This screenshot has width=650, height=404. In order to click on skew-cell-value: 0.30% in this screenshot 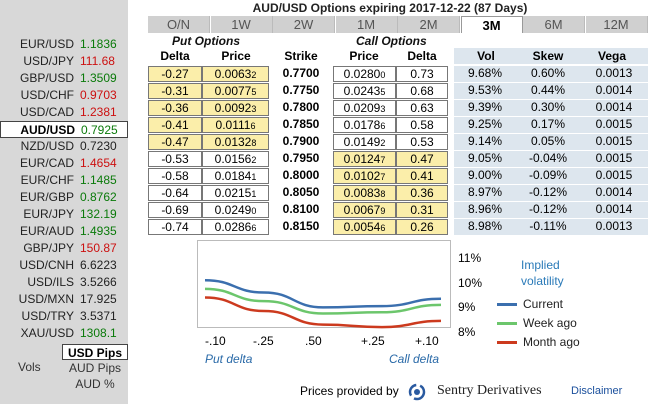, I will do `click(548, 107)`.